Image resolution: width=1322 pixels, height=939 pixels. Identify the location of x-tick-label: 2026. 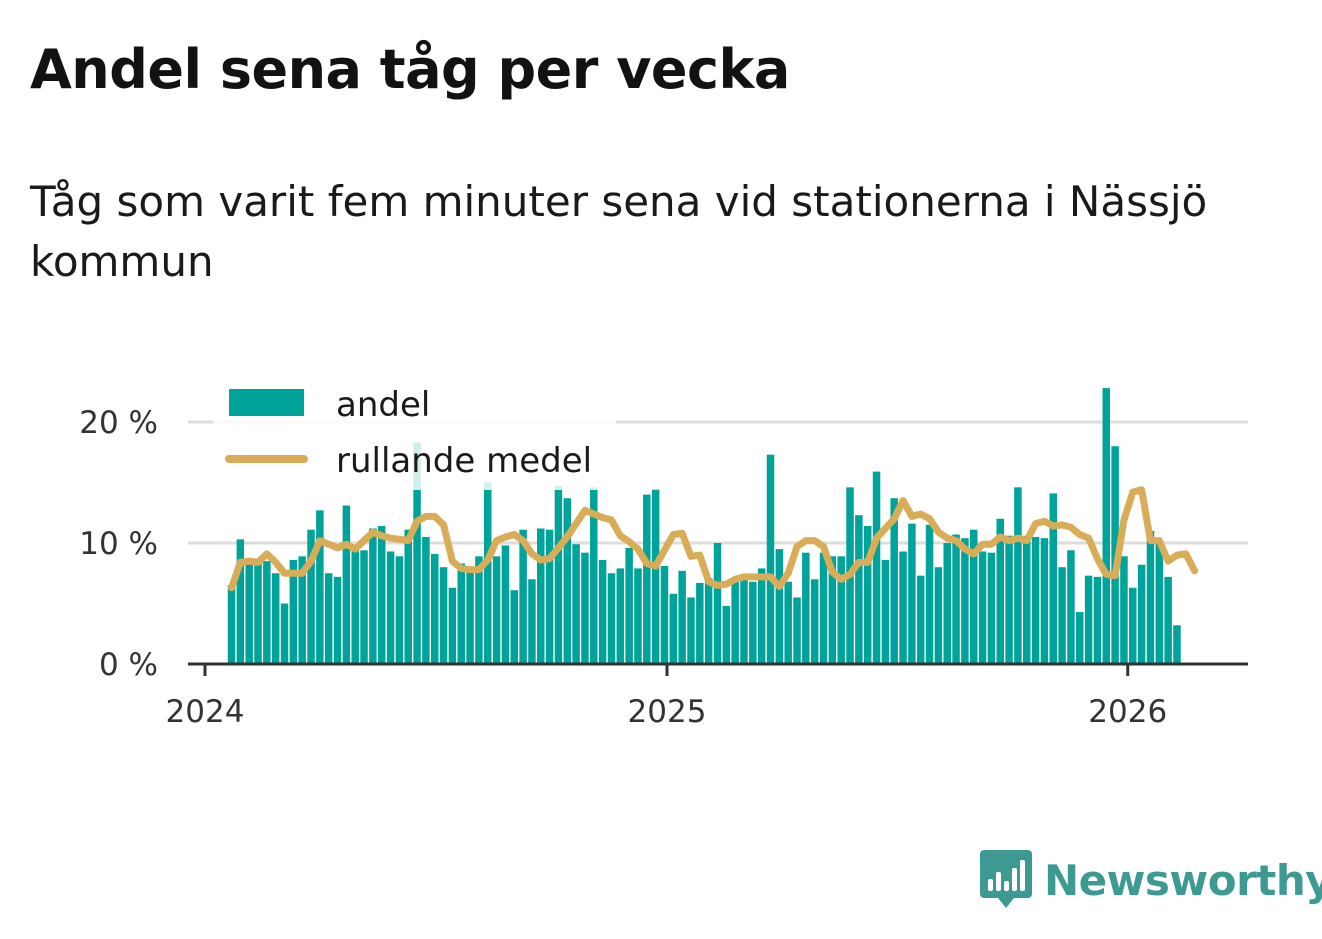
(1127, 712).